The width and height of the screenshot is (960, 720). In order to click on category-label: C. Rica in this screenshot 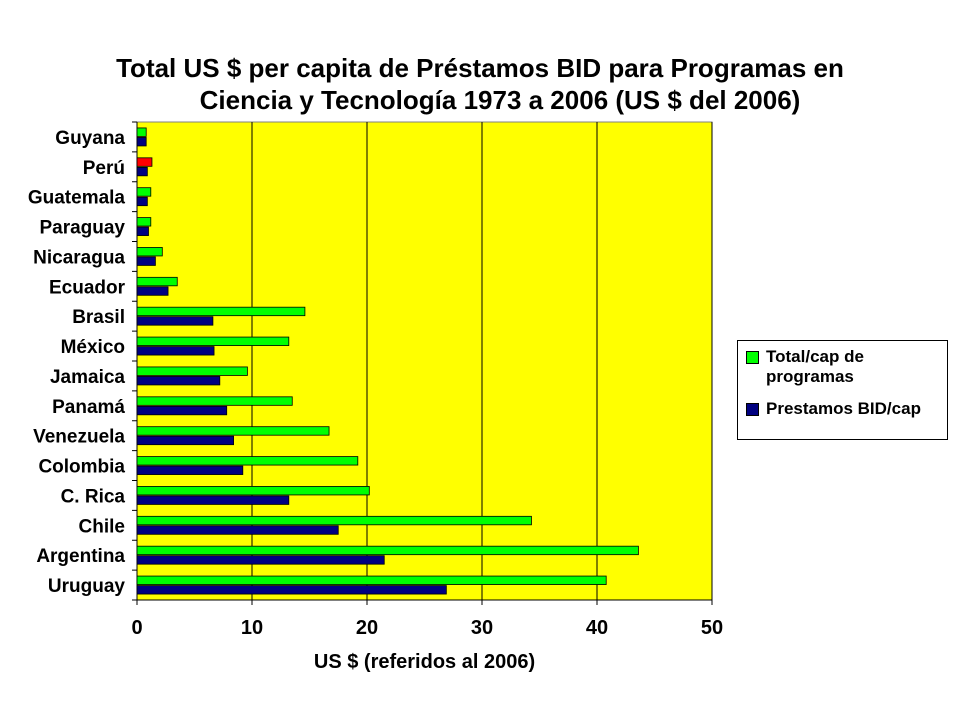, I will do `click(93, 496)`.